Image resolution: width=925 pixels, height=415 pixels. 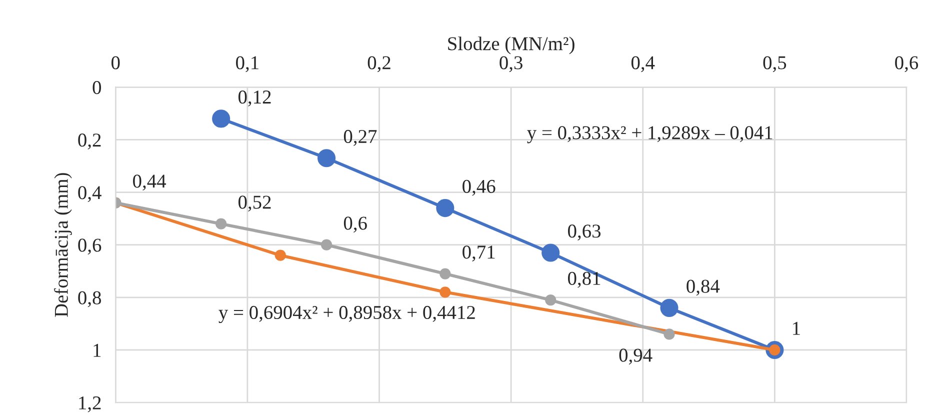 What do you see at coordinates (796, 328) in the screenshot?
I see `data-label: 1` at bounding box center [796, 328].